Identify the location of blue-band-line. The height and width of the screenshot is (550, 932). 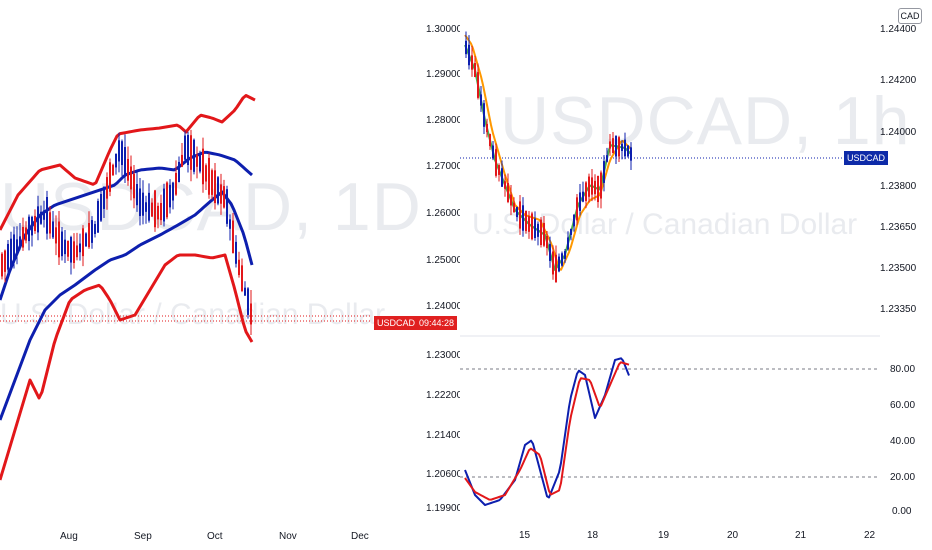
(127, 305).